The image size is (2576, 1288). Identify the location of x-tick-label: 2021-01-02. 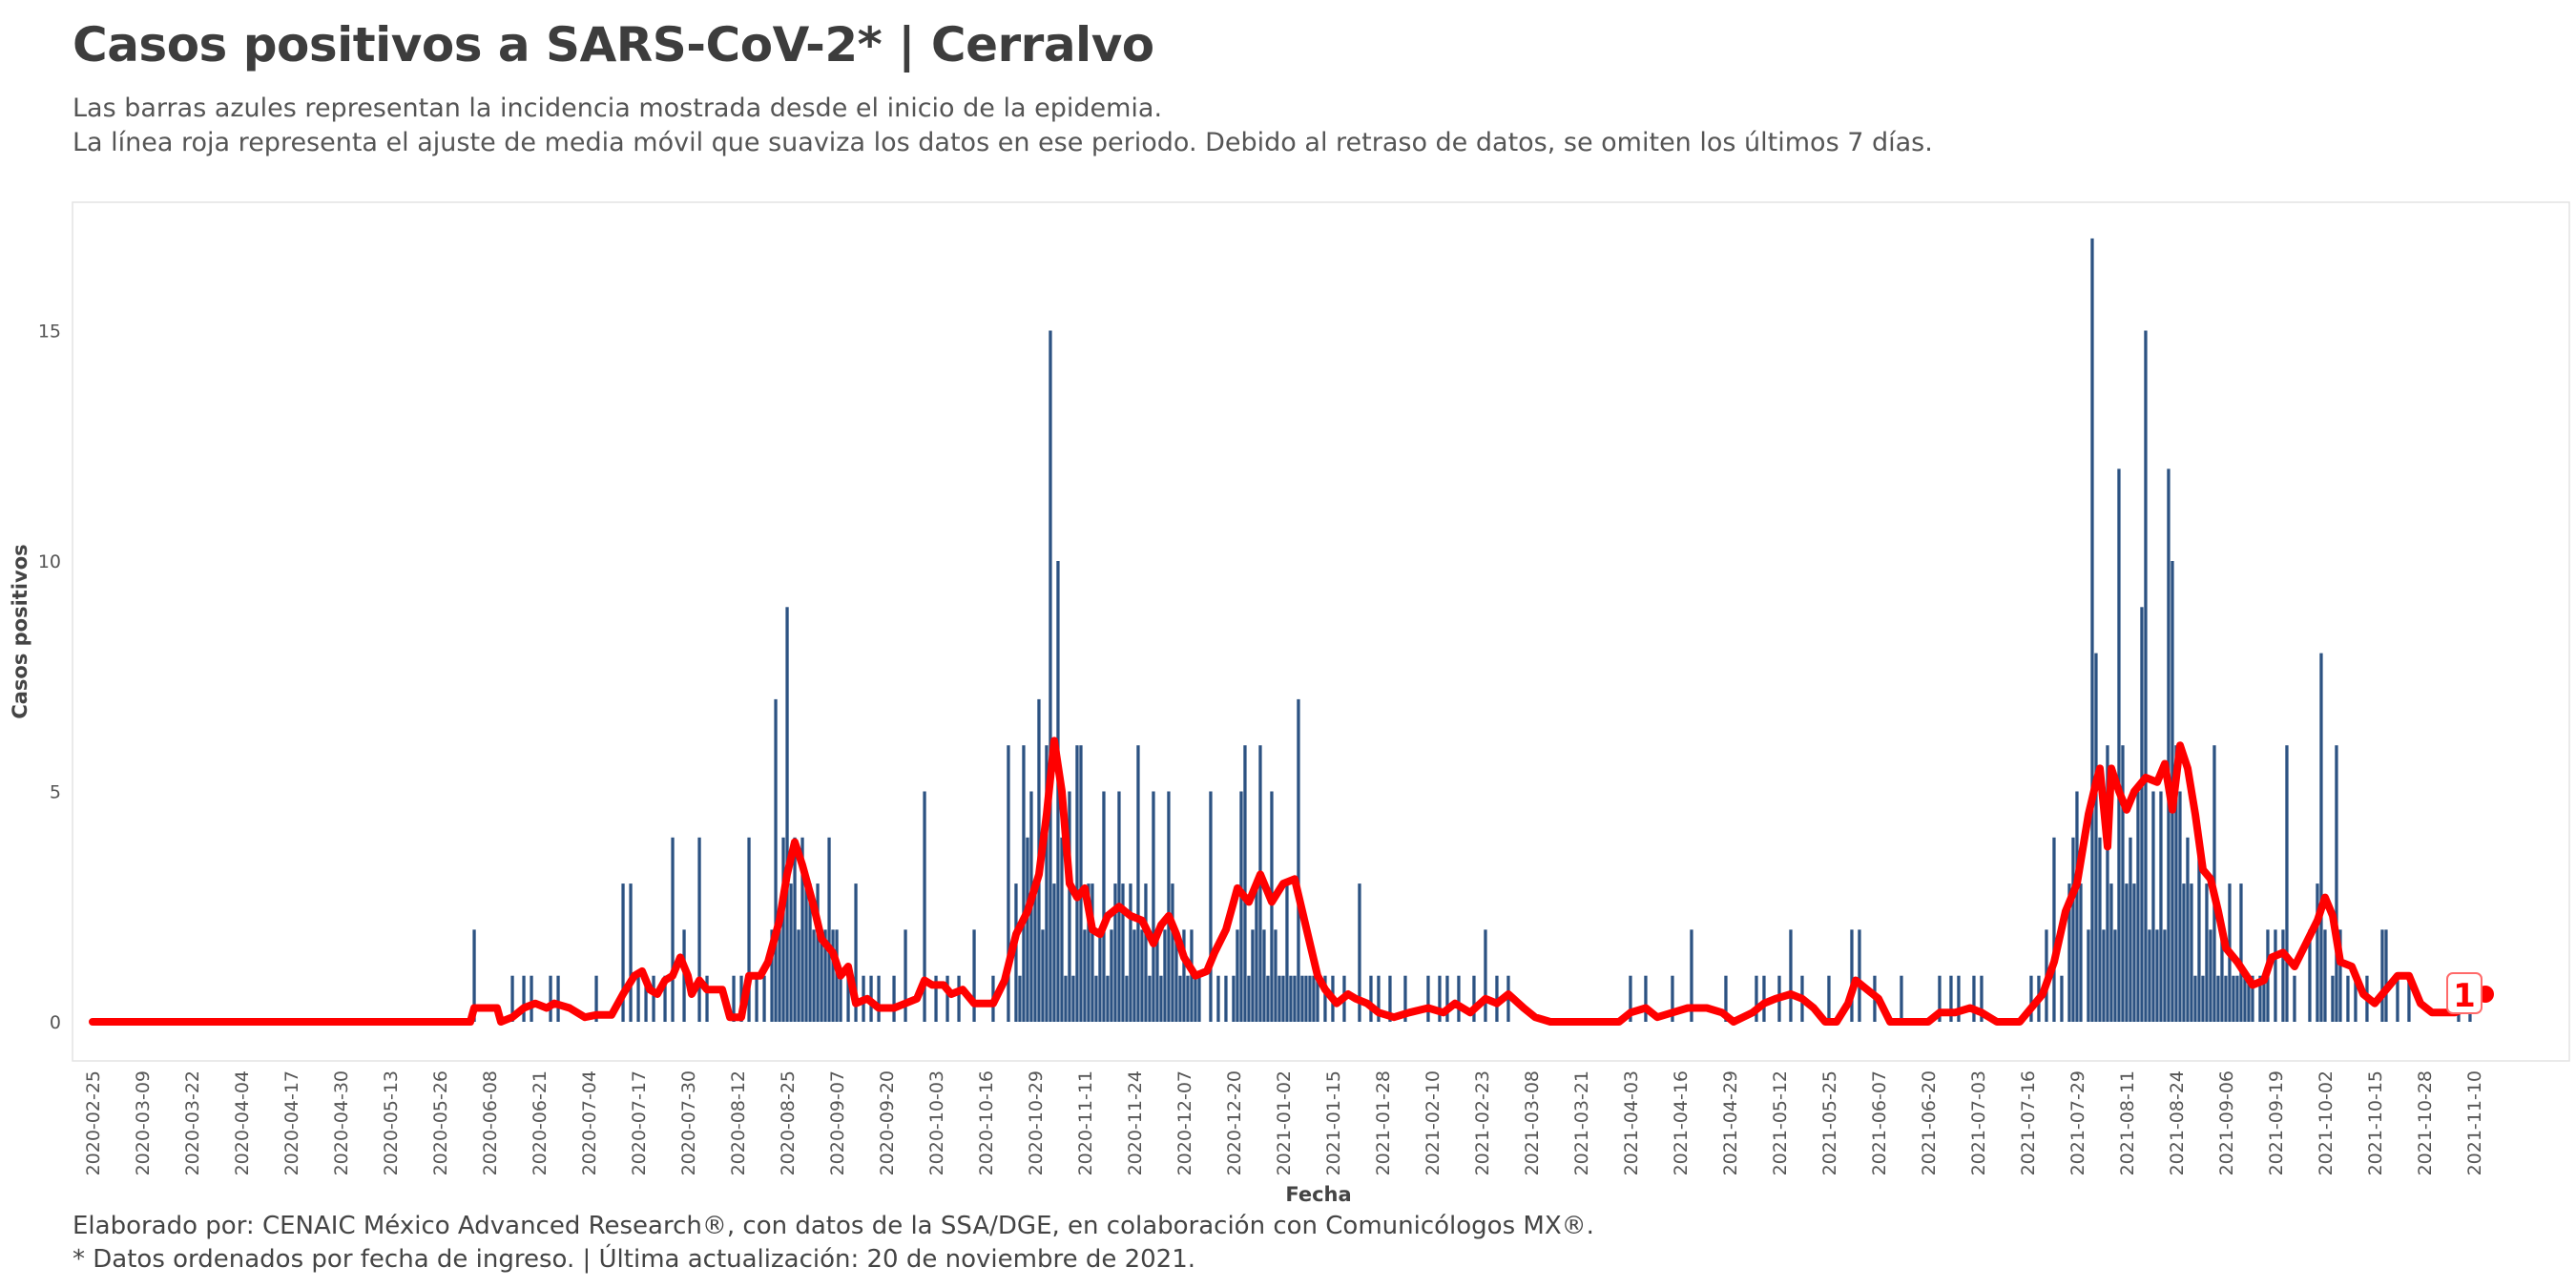
(1284, 1122).